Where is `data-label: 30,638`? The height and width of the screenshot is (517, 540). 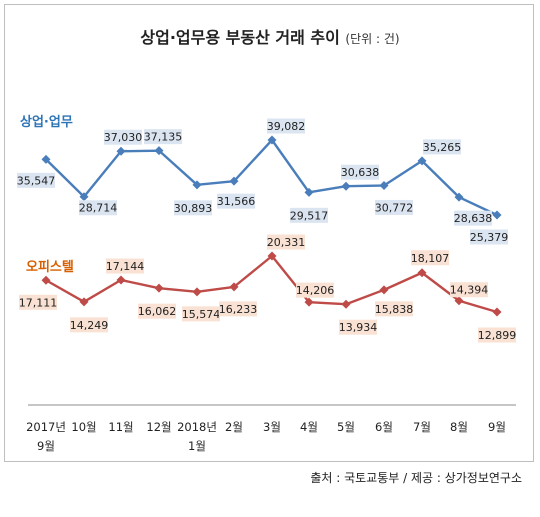
data-label: 30,638 is located at coordinates (360, 172).